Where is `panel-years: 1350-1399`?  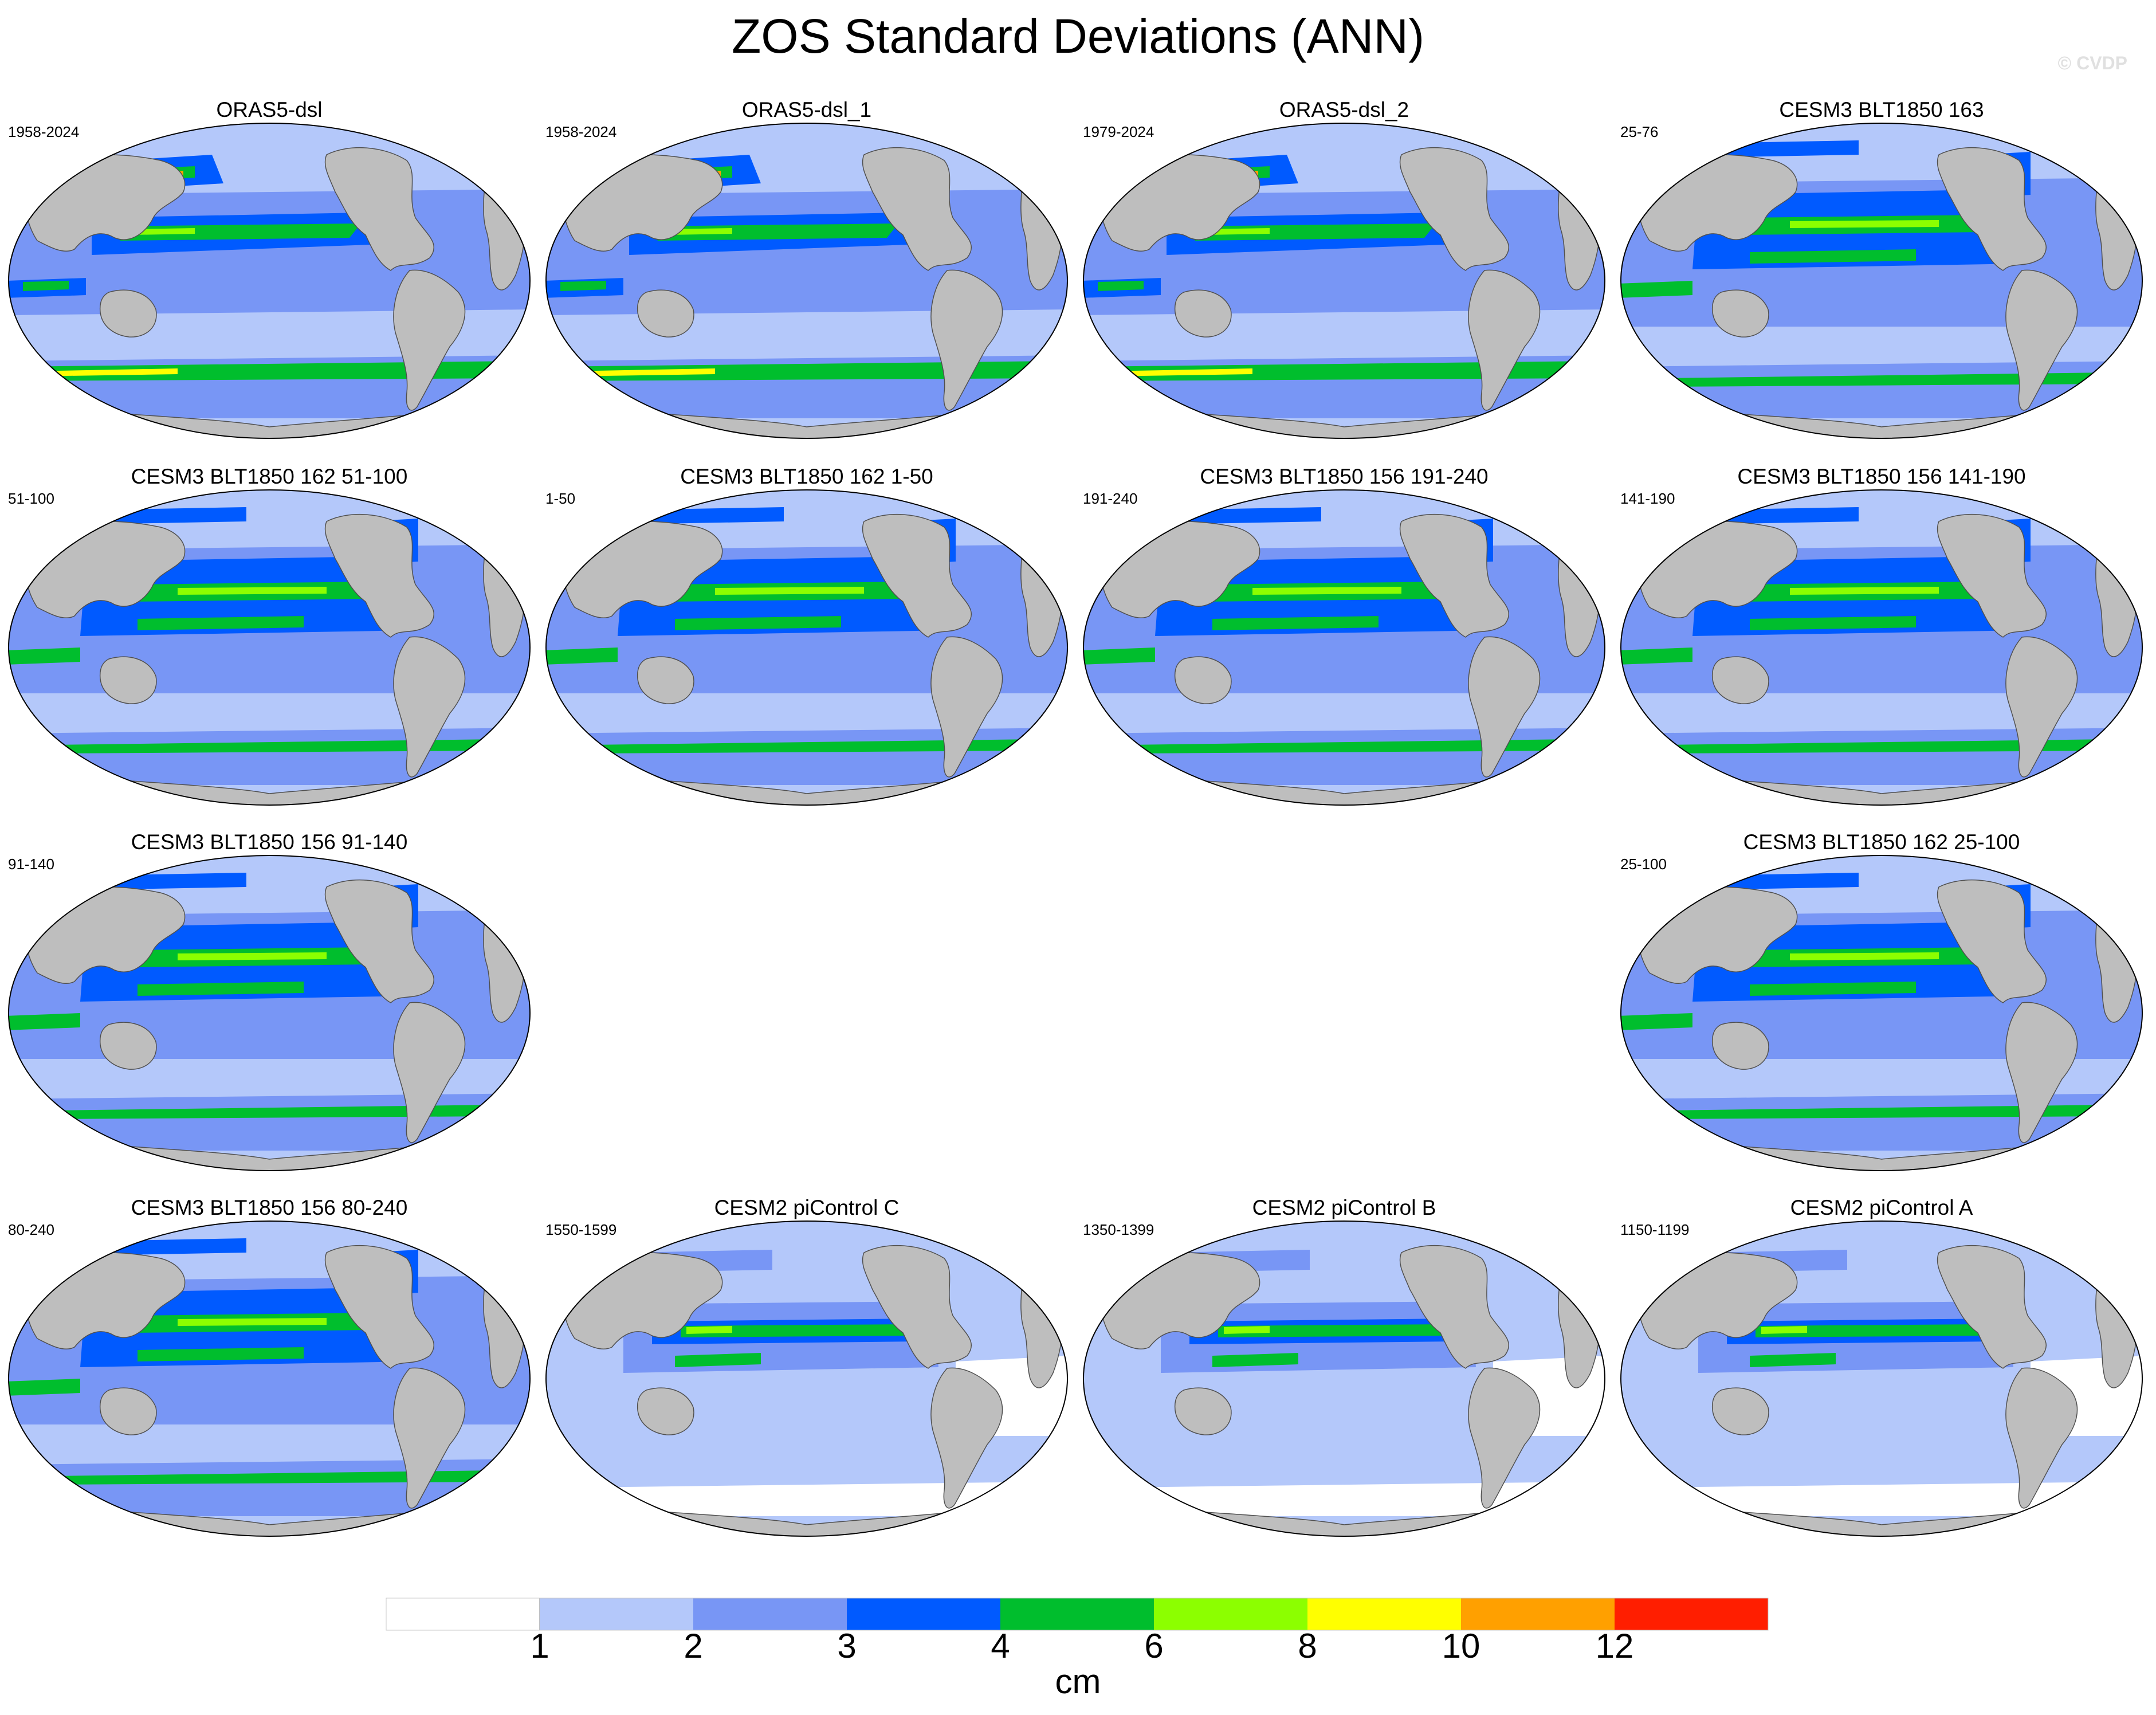 panel-years: 1350-1399 is located at coordinates (1118, 1229).